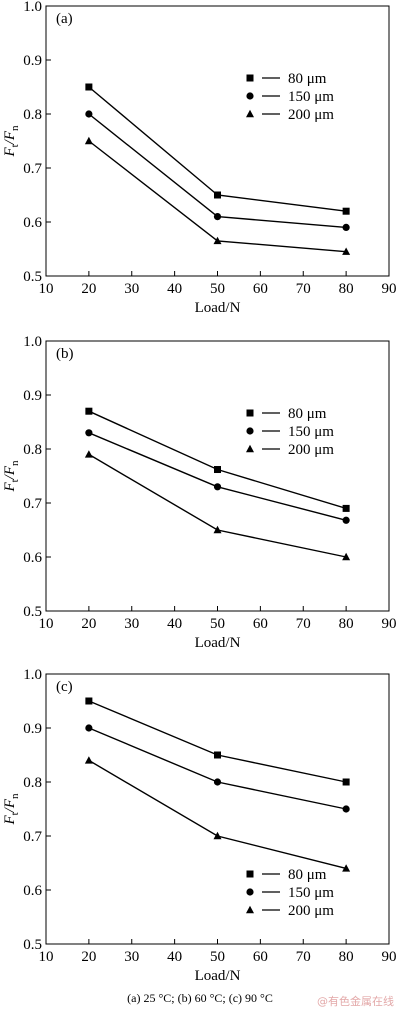 The height and width of the screenshot is (1014, 400). What do you see at coordinates (10, 152) in the screenshot?
I see `y-axis-title-part: F` at bounding box center [10, 152].